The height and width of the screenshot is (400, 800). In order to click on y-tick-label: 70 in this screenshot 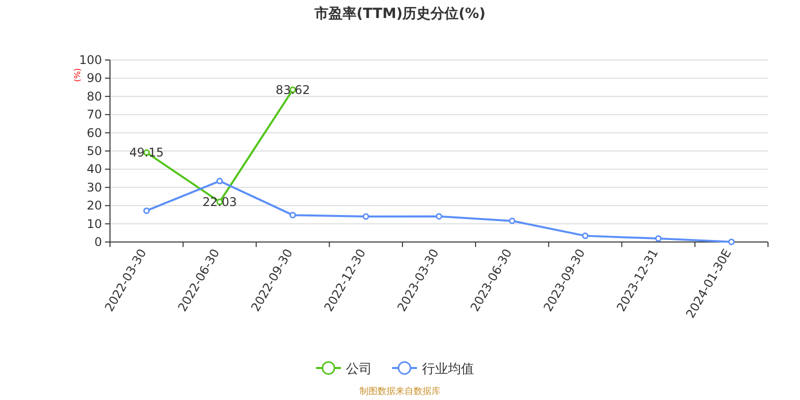, I will do `click(94, 115)`.